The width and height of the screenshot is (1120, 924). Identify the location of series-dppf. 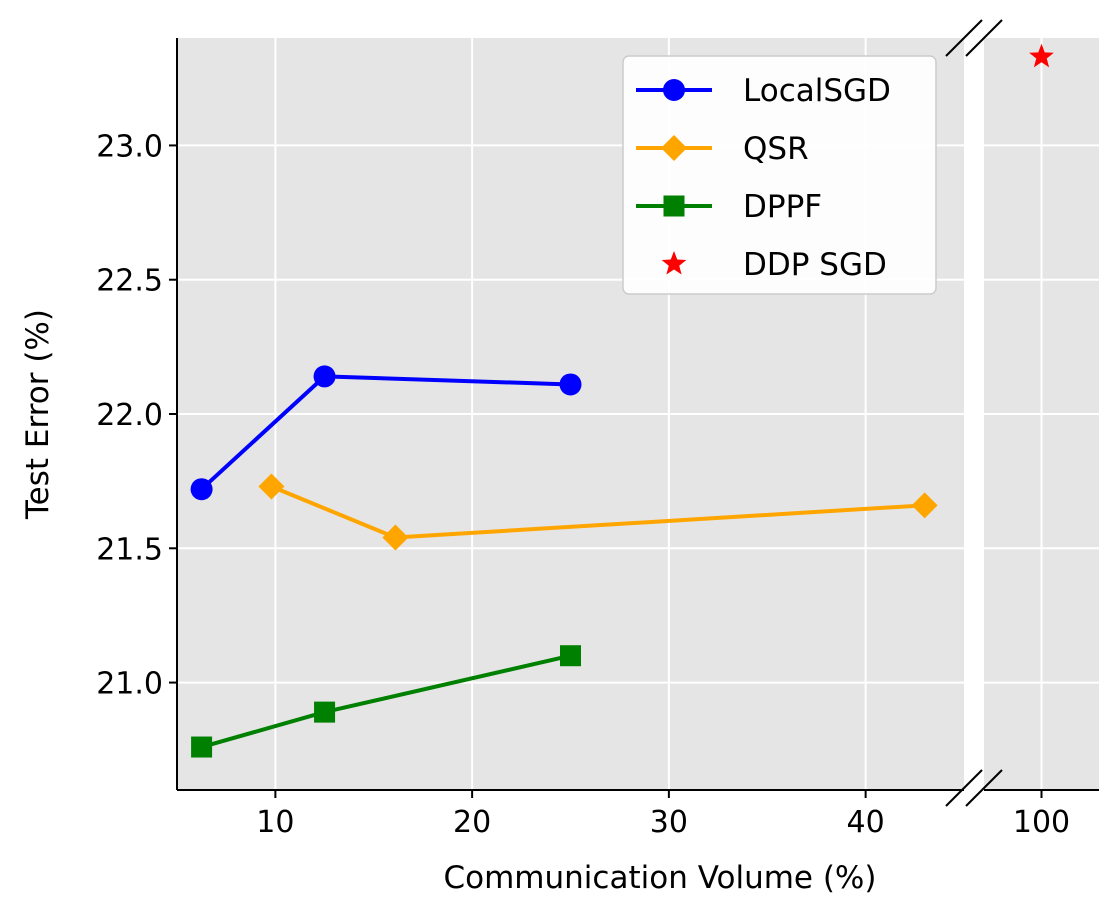
(386, 701).